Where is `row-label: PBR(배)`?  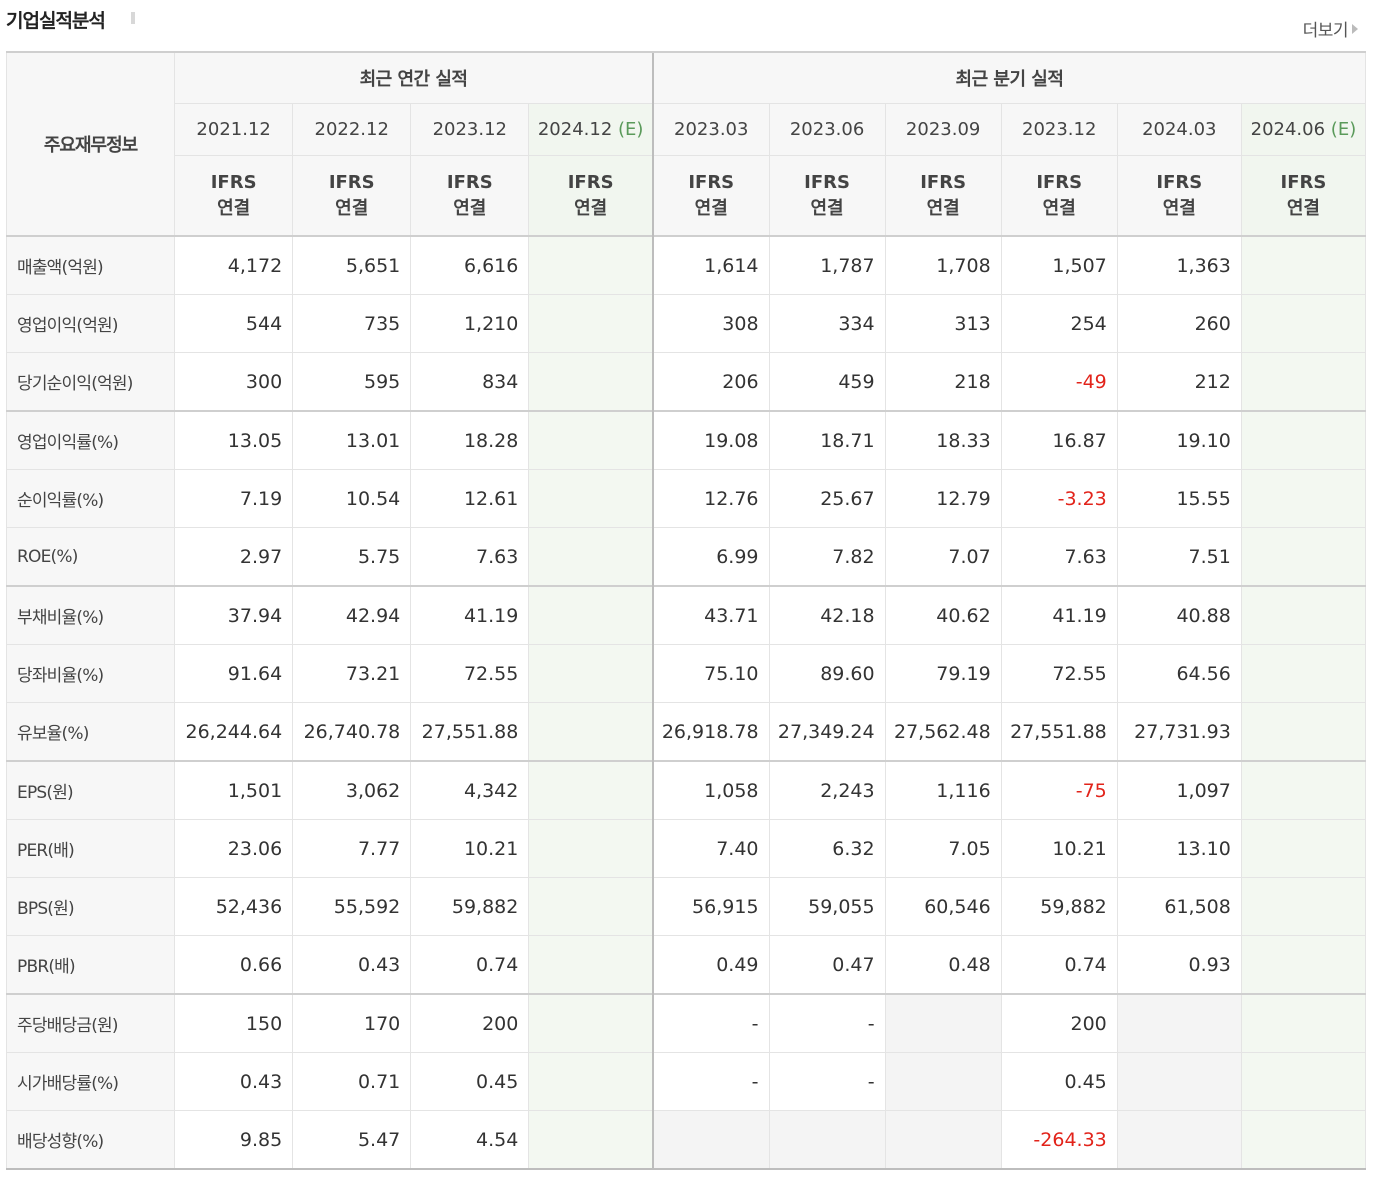
row-label: PBR(배) is located at coordinates (90, 965).